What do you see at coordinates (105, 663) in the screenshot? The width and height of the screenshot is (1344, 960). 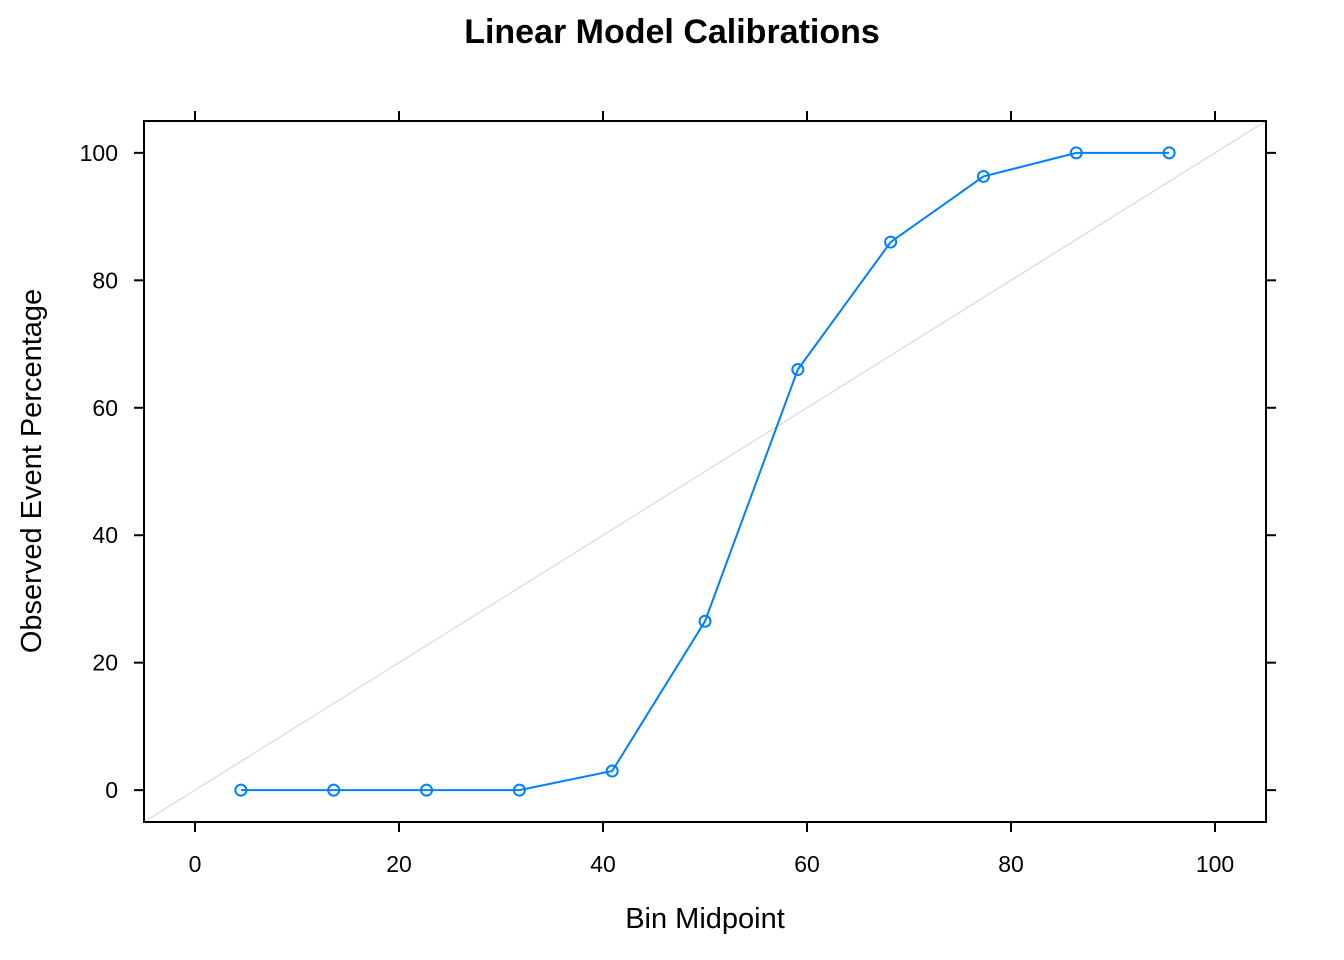 I see `y-tick-label: 20` at bounding box center [105, 663].